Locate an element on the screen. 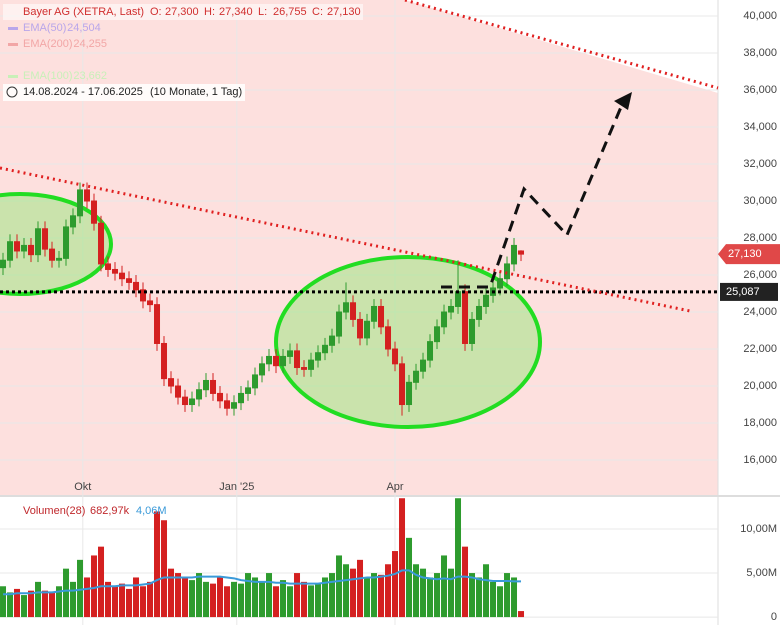 The width and height of the screenshot is (780, 630). projection-arrow is located at coordinates (533, 194).